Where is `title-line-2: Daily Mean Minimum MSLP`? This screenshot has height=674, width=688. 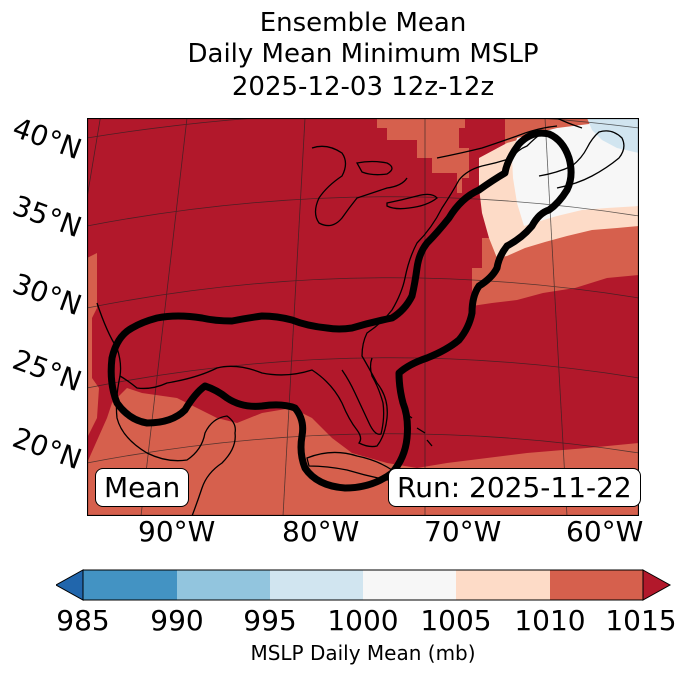
title-line-2: Daily Mean Minimum MSLP is located at coordinates (363, 54).